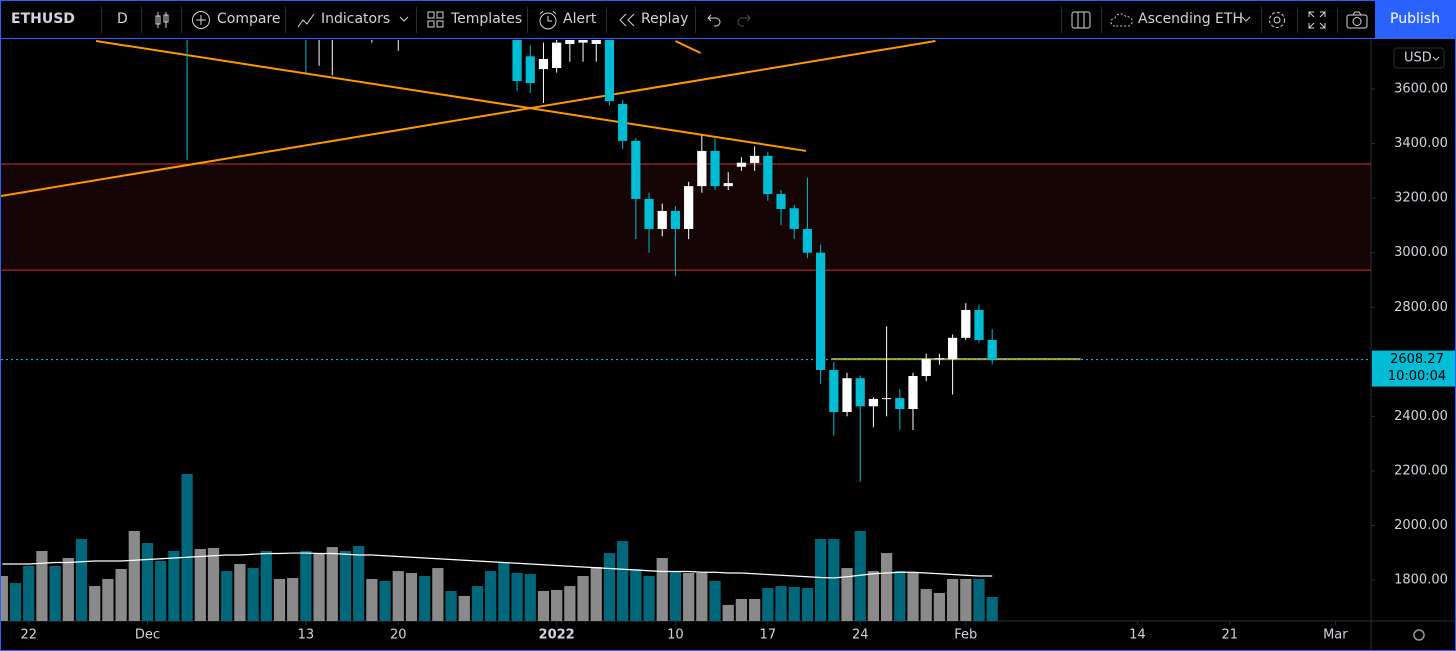  Describe the element at coordinates (1357, 20) in the screenshot. I see `screenshot-icon` at that location.